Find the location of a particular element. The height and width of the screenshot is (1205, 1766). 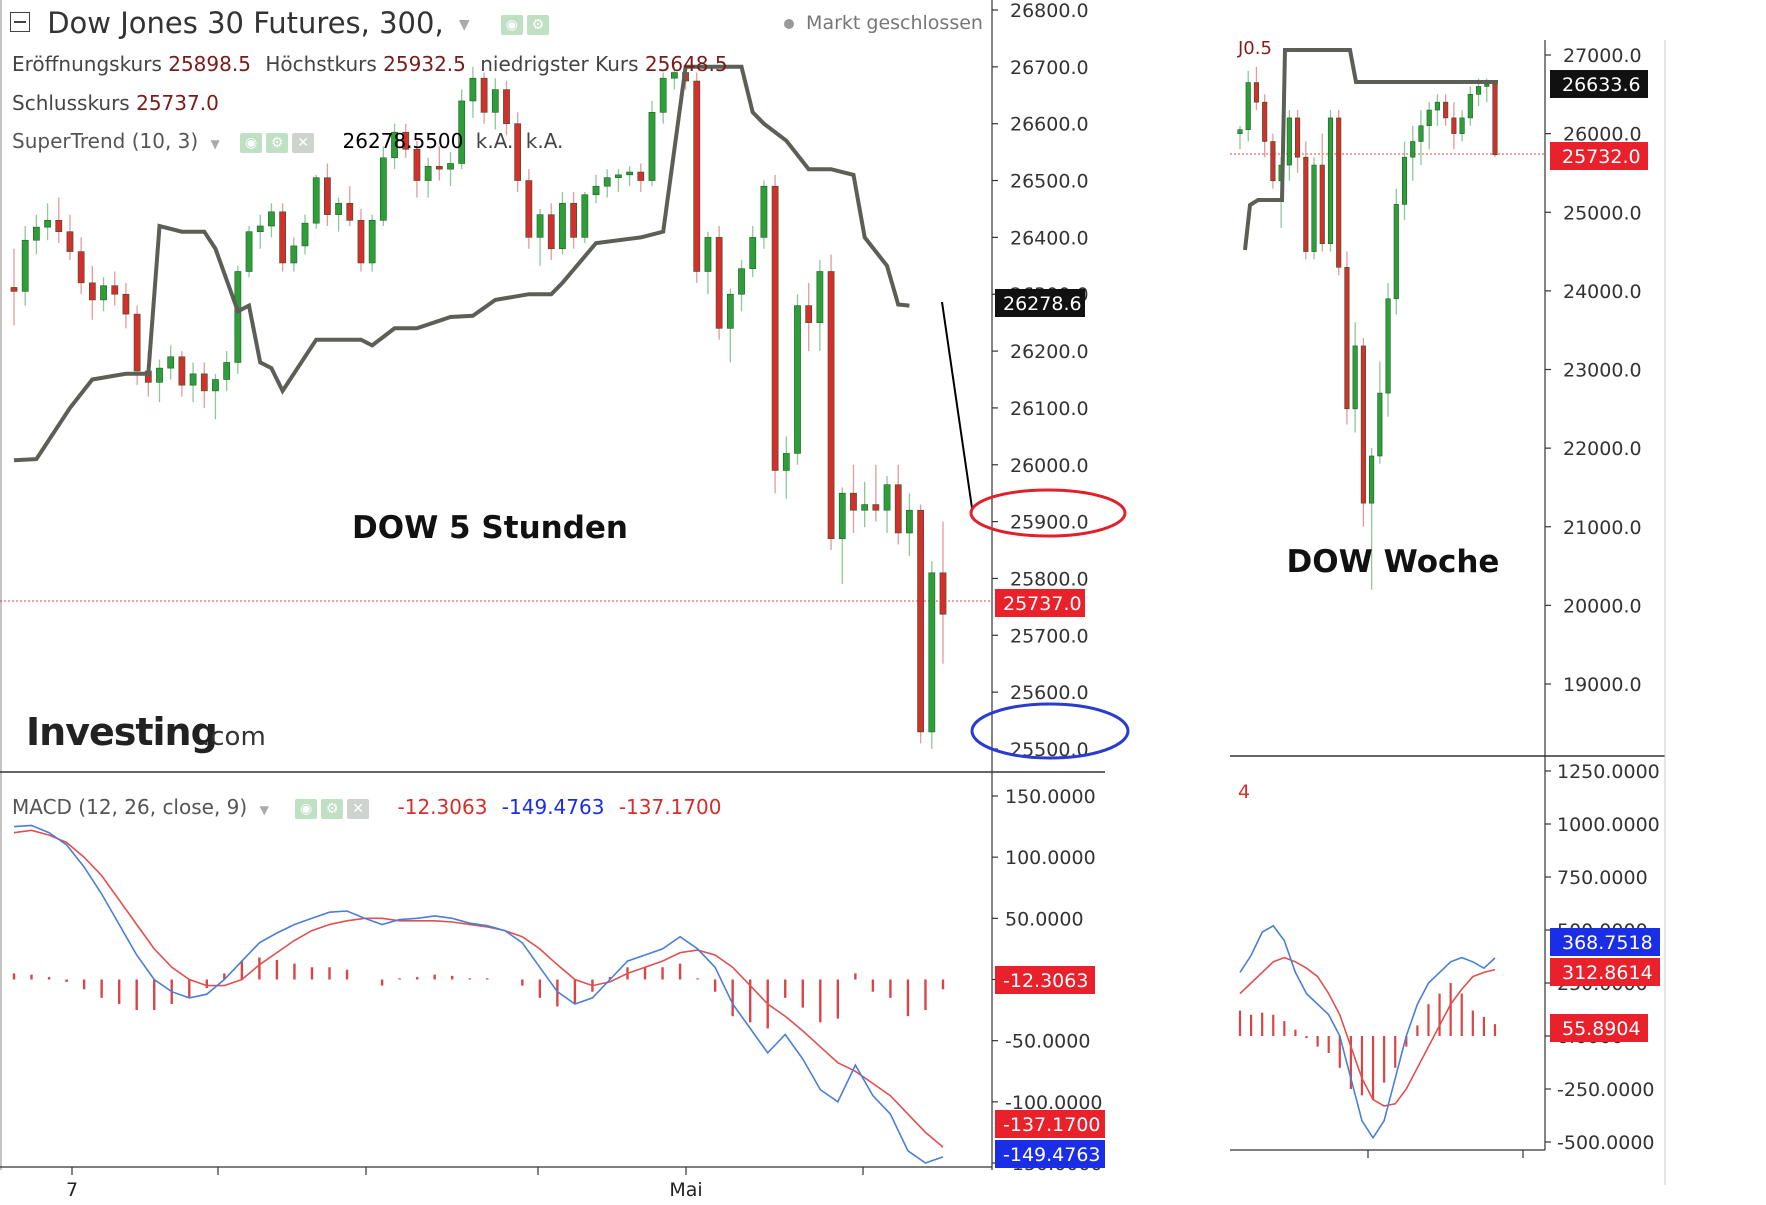

supertrend-value: 26278.5500 is located at coordinates (403, 141).